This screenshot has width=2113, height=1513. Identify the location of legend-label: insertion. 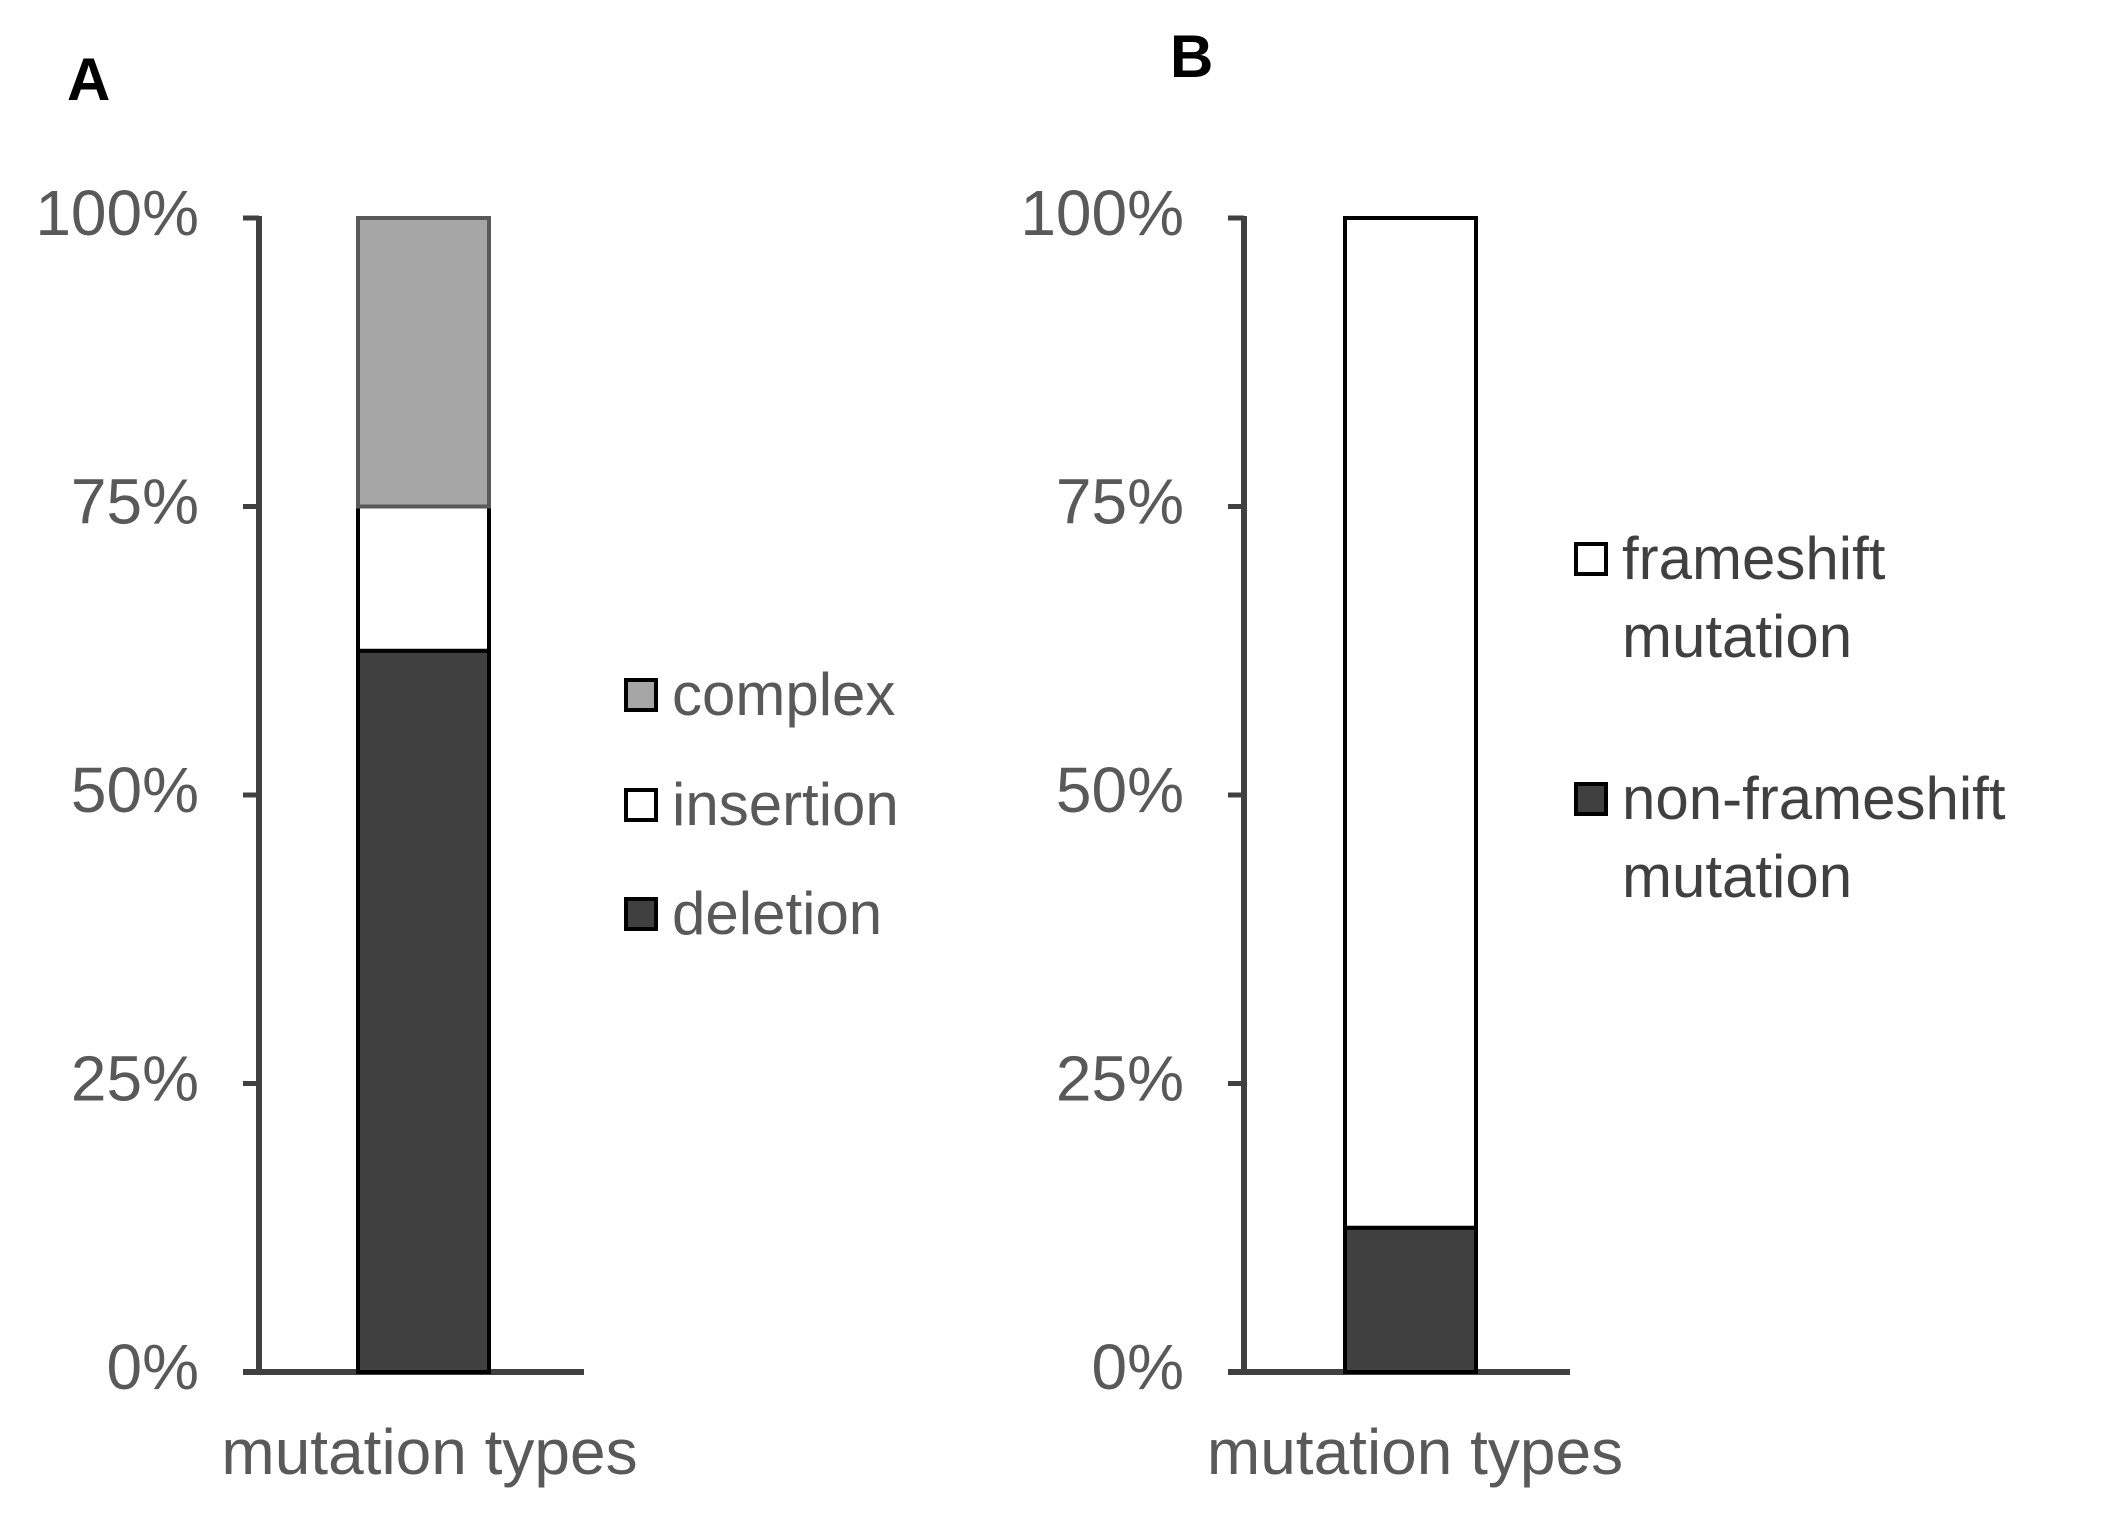
(785, 804).